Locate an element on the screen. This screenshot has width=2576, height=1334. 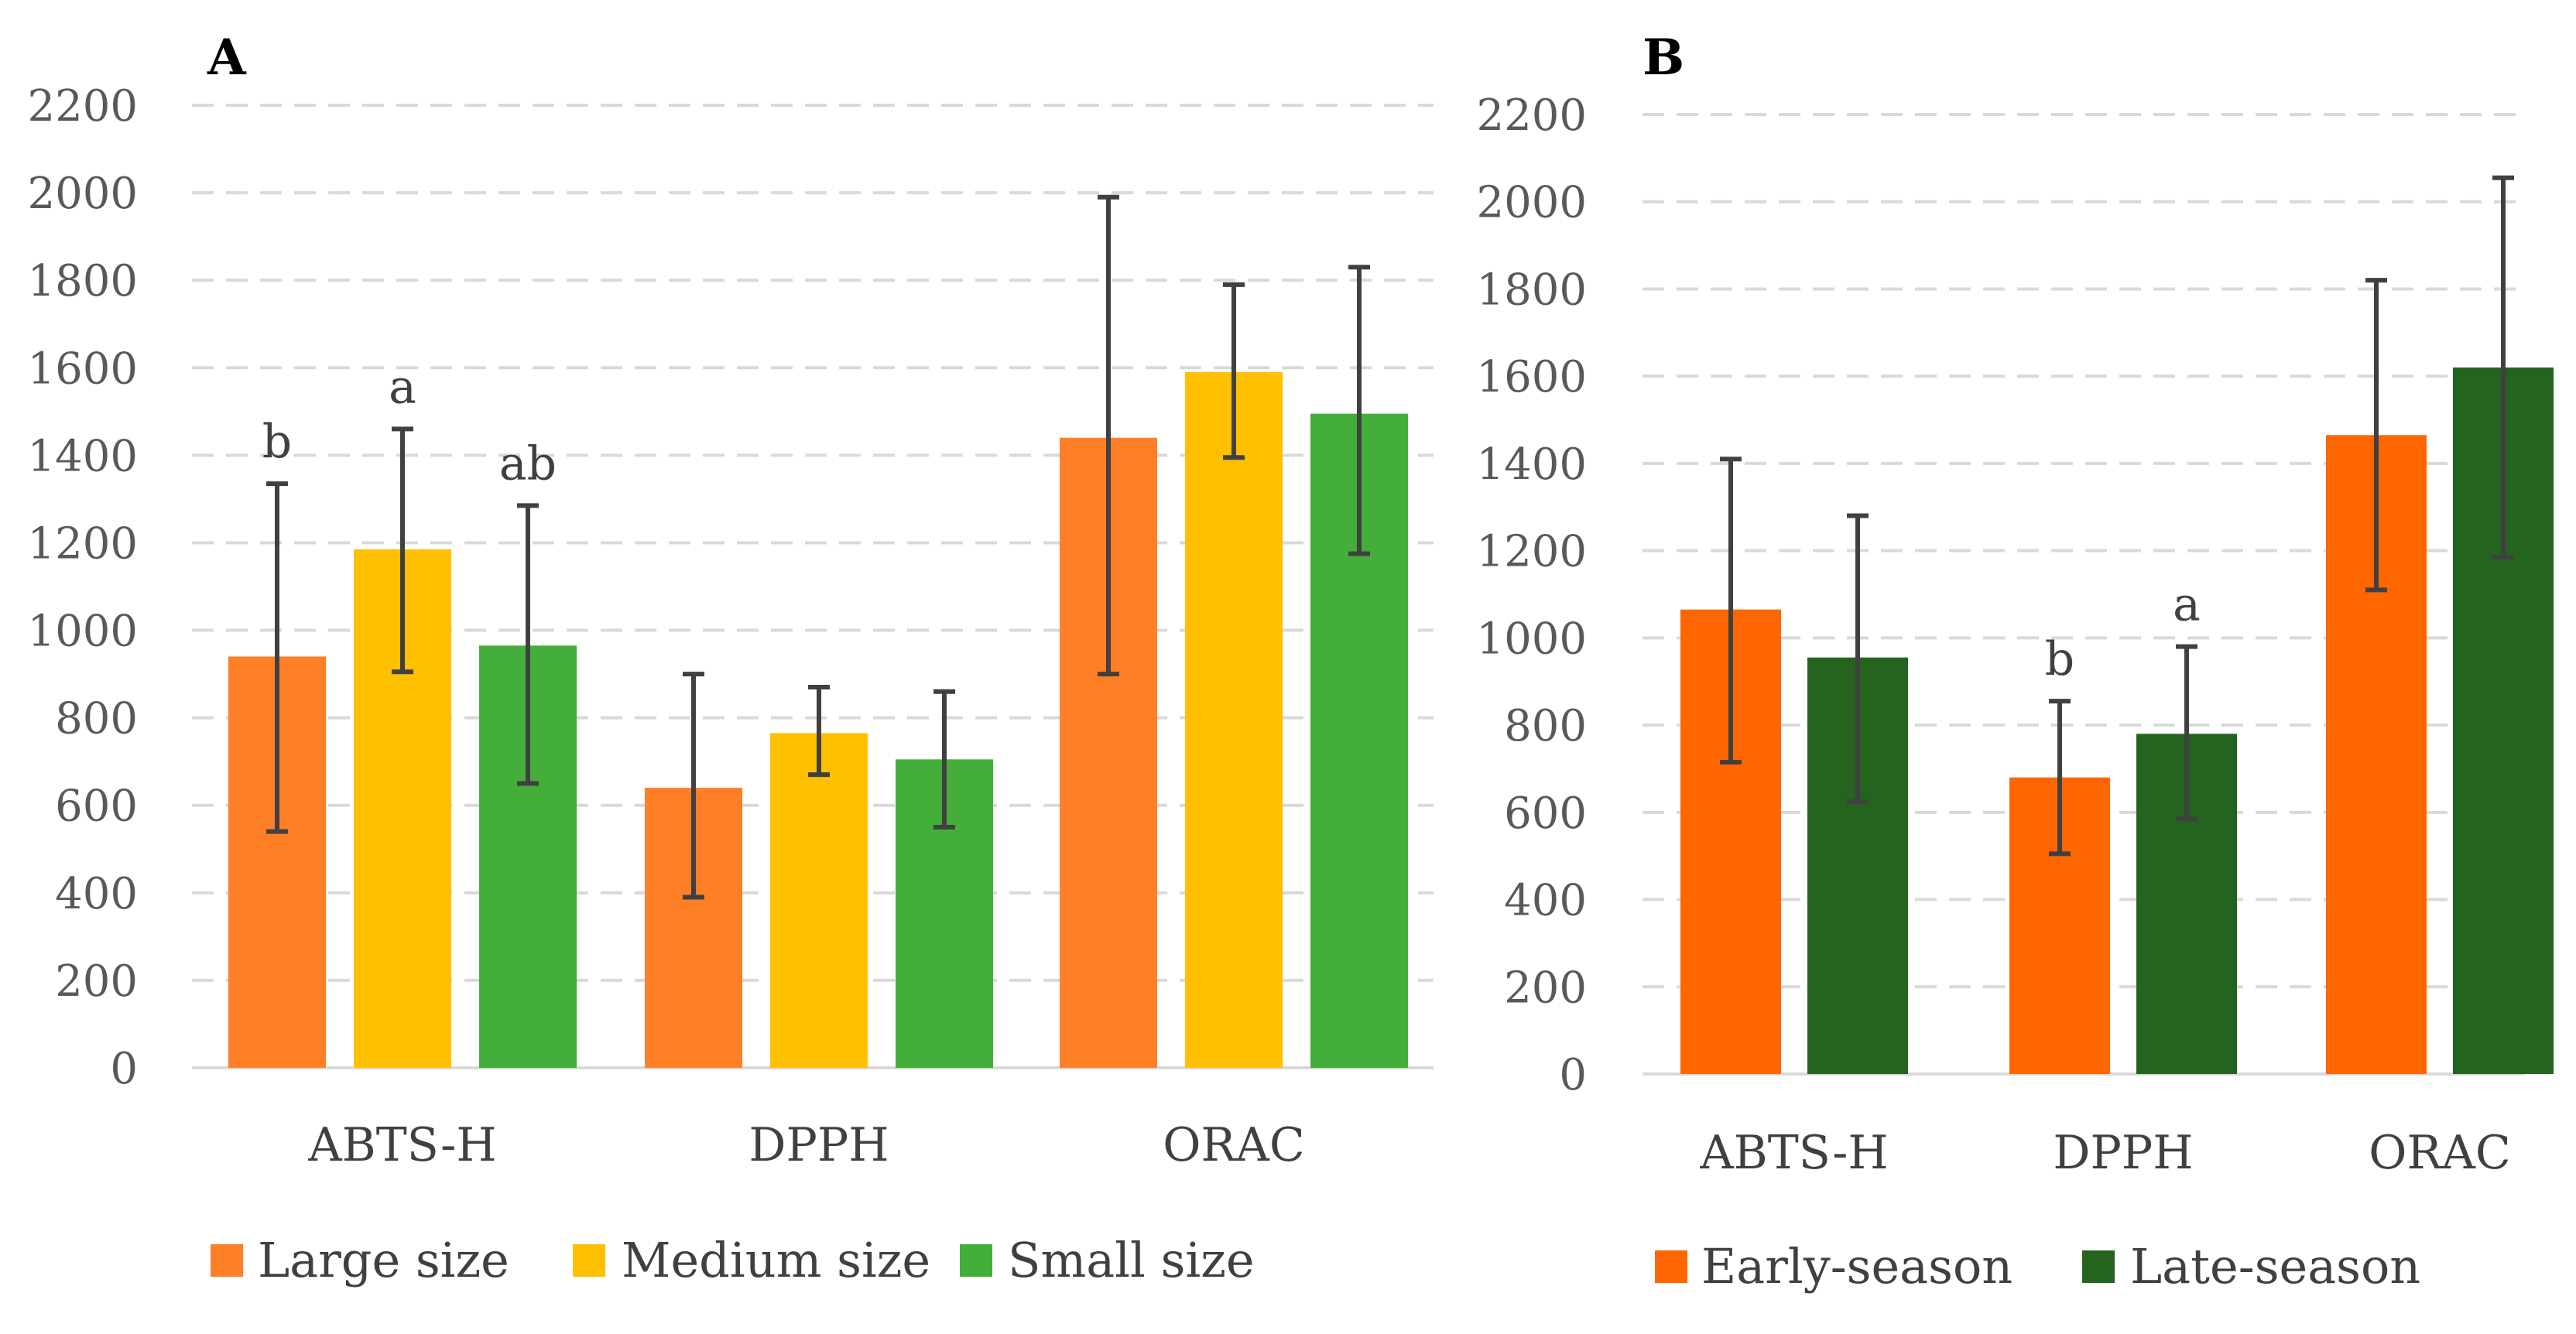
panel-b-label: B is located at coordinates (1663, 58).